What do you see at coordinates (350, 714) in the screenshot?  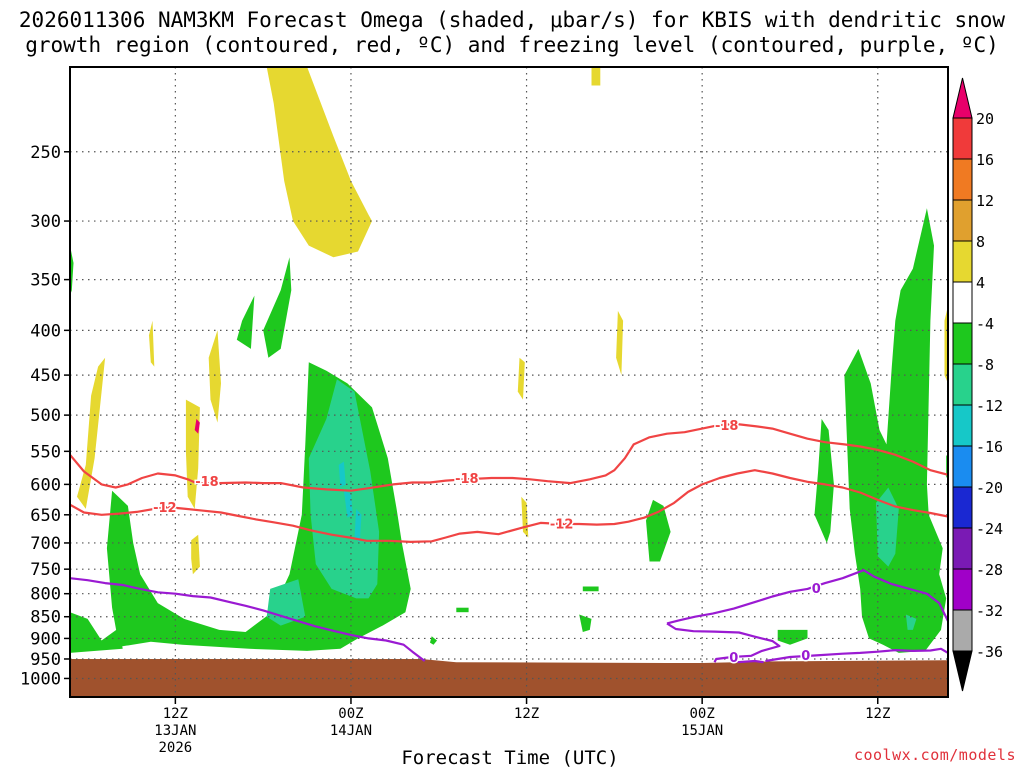 I see `x-tick-label-1-0: 00Z` at bounding box center [350, 714].